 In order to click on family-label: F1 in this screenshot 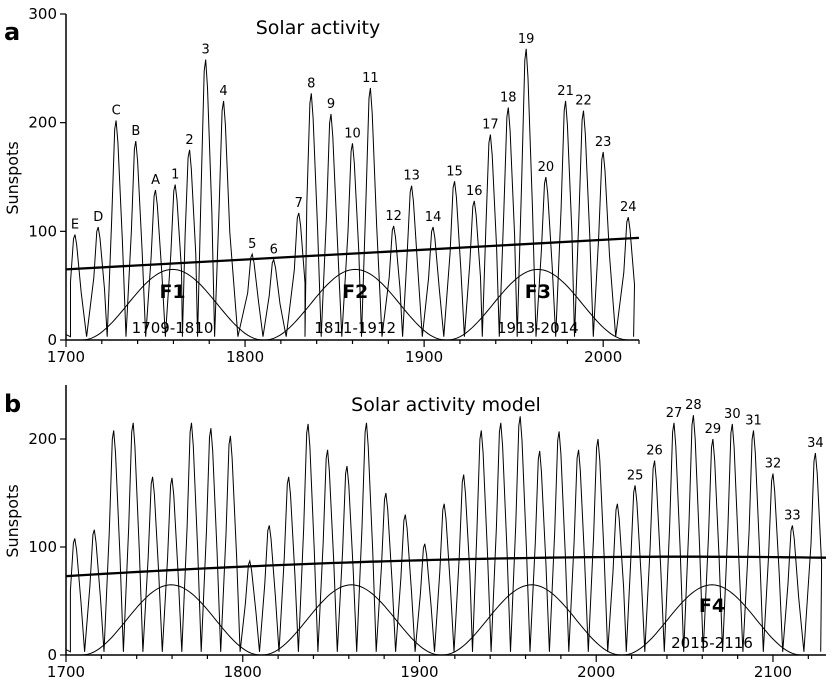, I will do `click(172, 292)`.